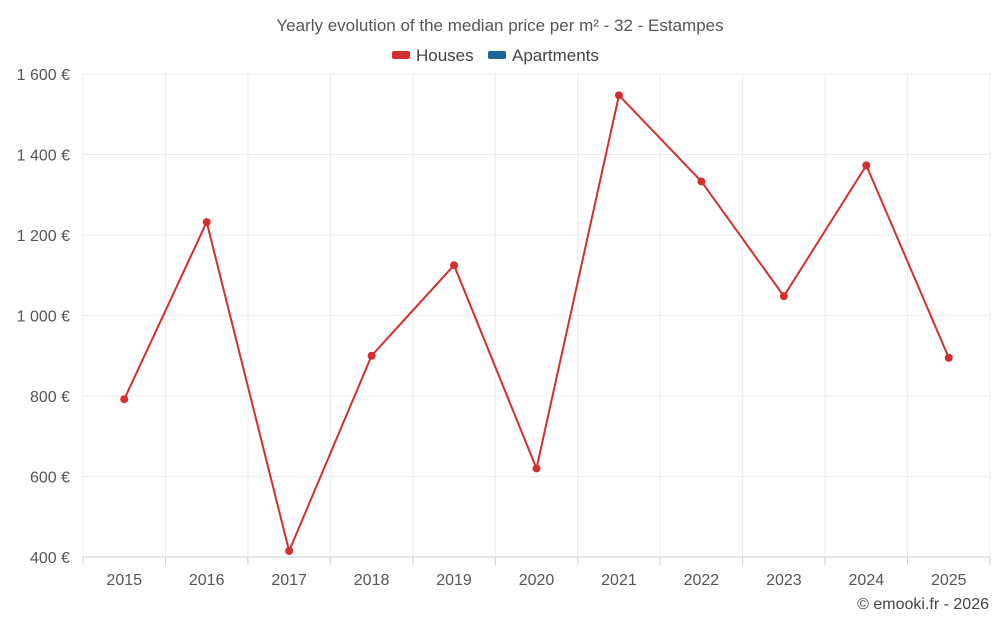 This screenshot has width=1000, height=625. Describe the element at coordinates (372, 580) in the screenshot. I see `x-tick-label: 2018` at that location.